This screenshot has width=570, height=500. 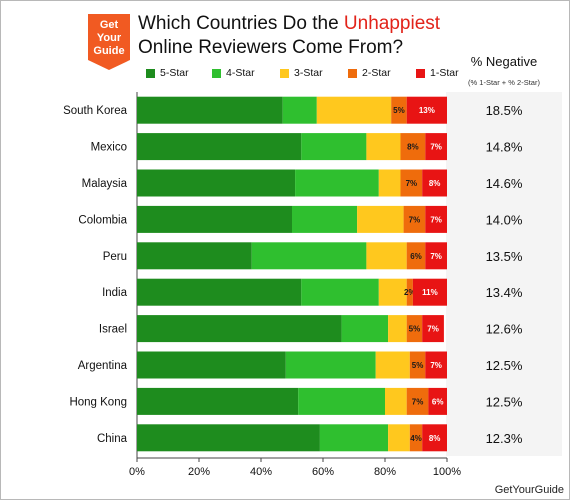 I want to click on negative-value: 14.6%, so click(x=504, y=183).